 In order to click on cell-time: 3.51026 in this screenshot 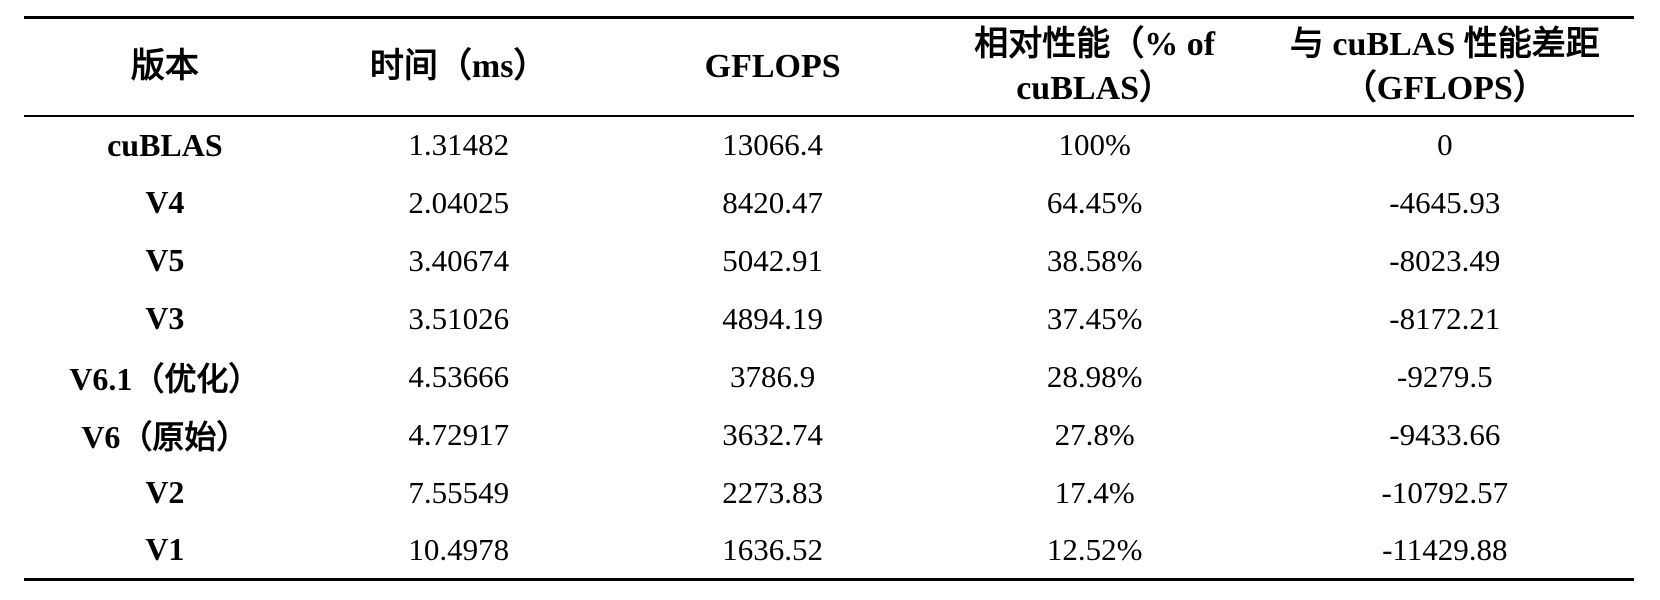, I will do `click(459, 318)`.